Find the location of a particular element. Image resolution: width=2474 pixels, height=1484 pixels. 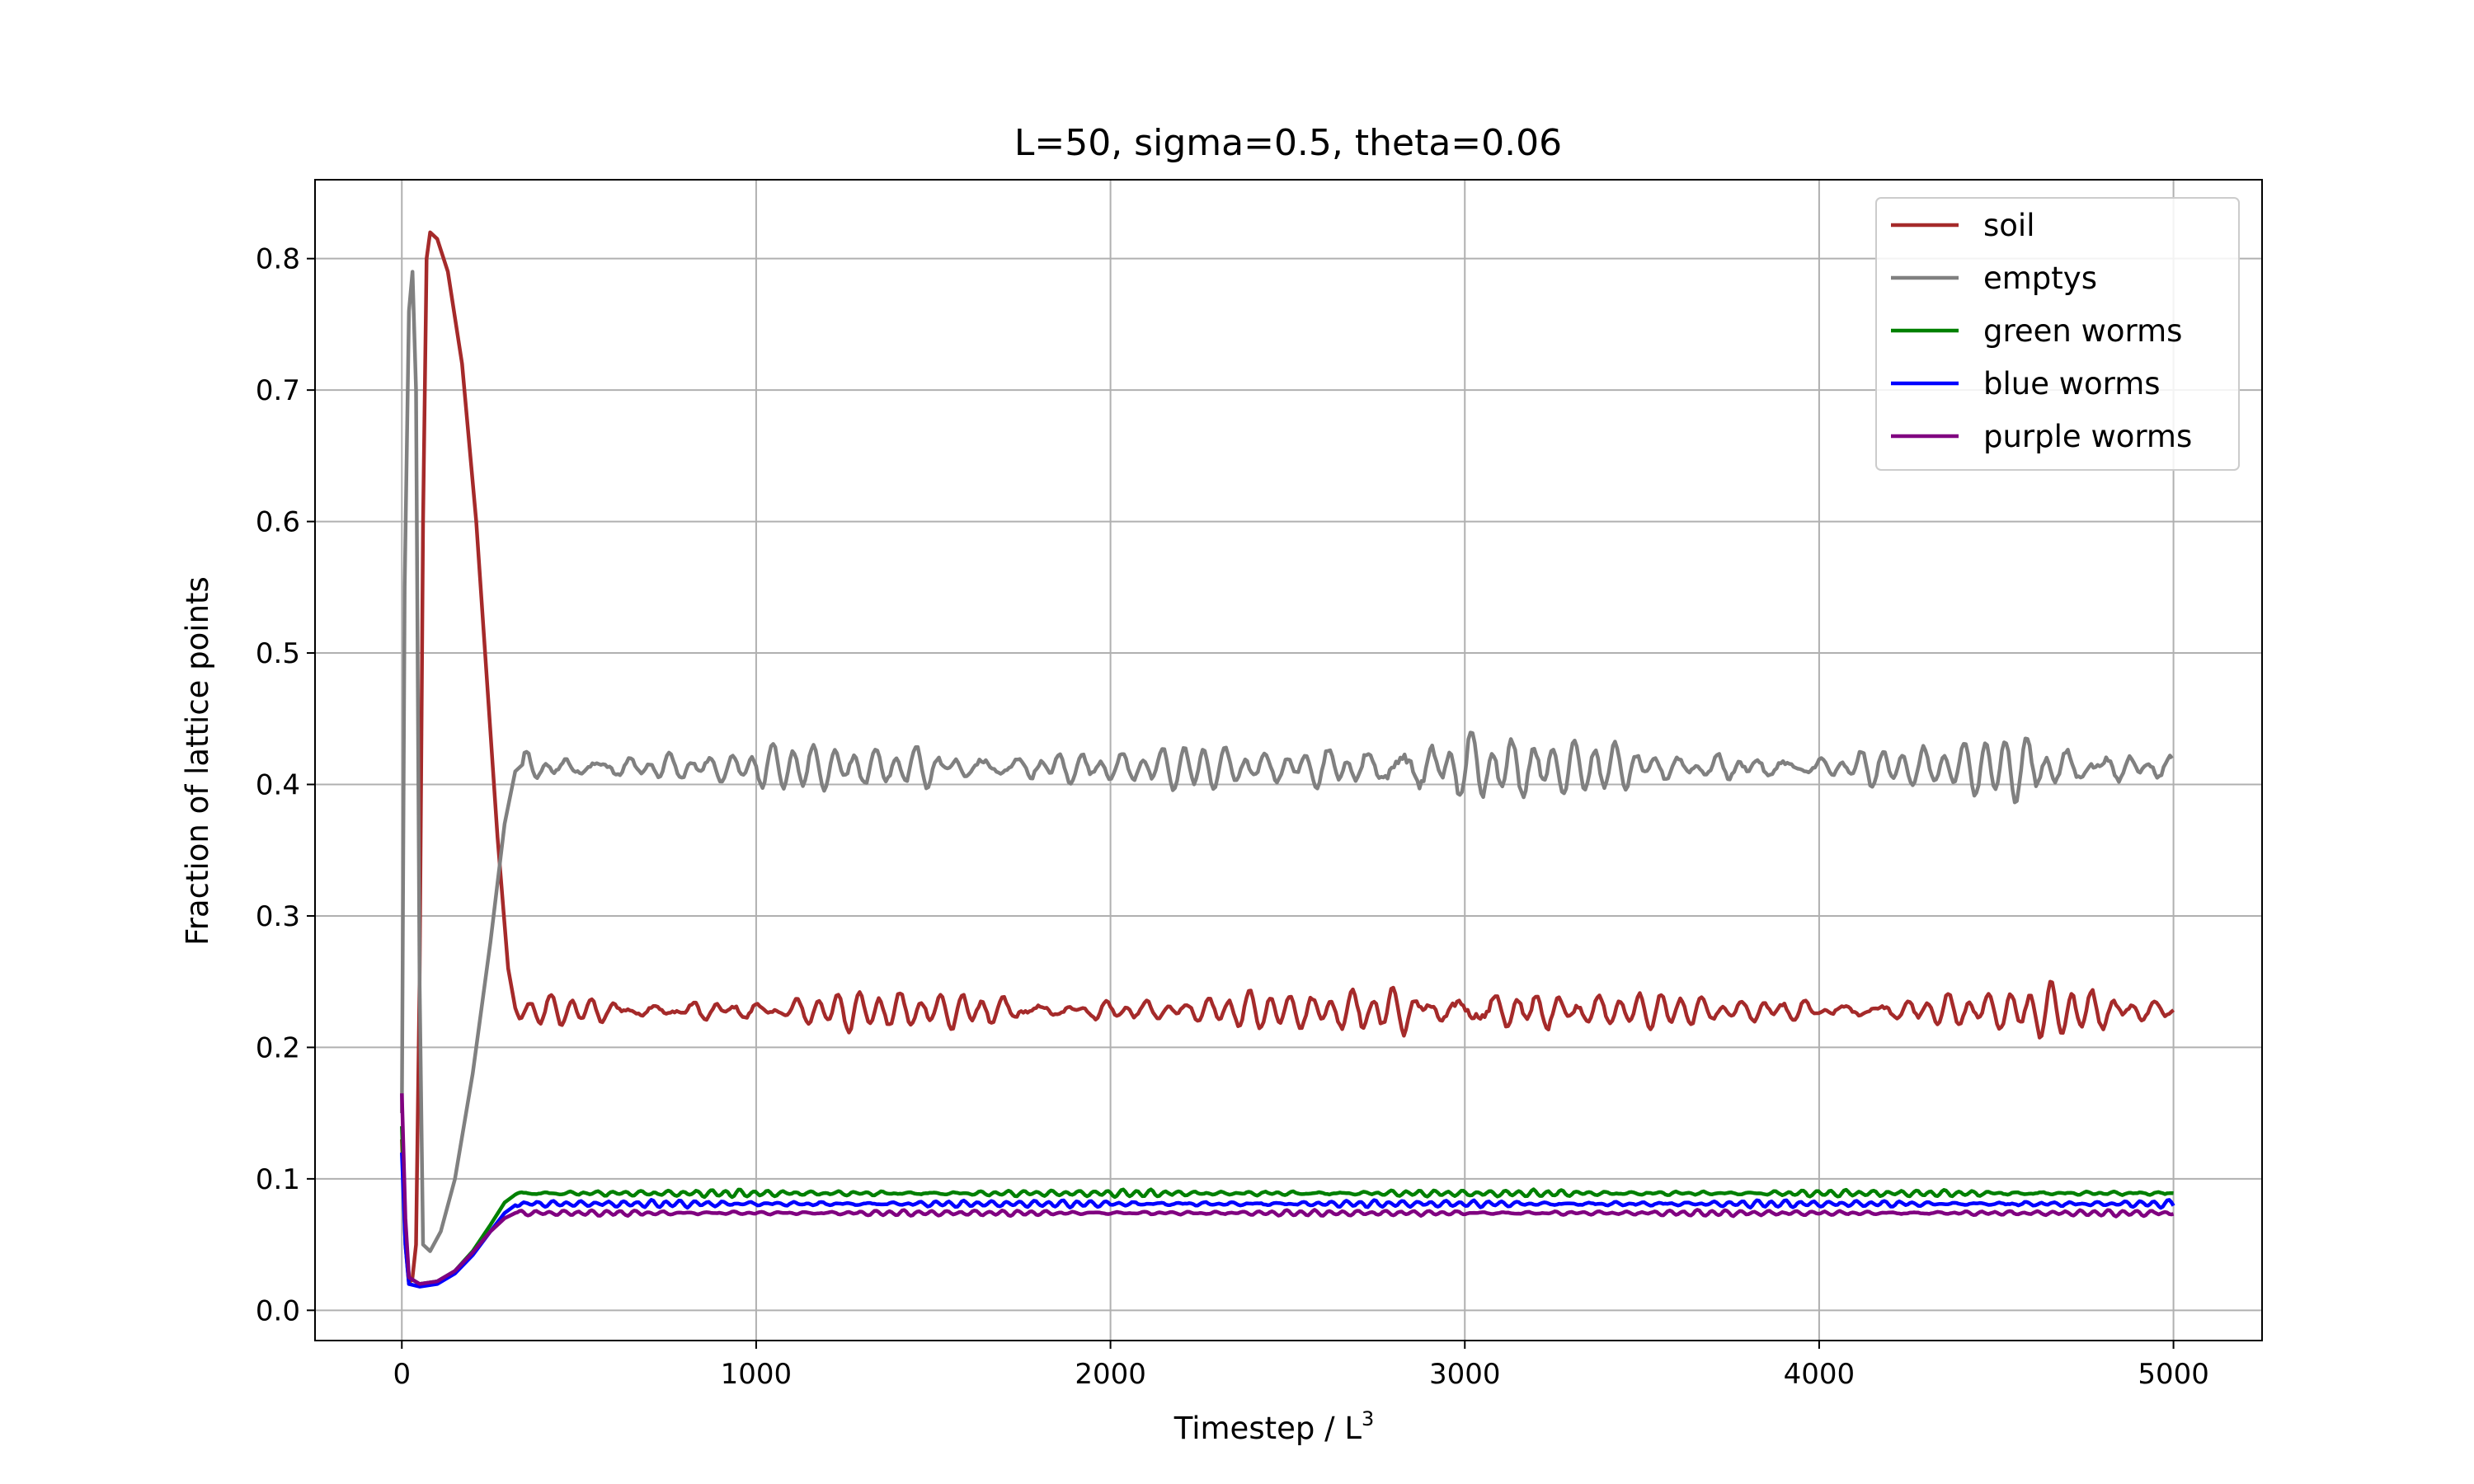

x-axis-label: Timestep / L3 is located at coordinates (1274, 1426).